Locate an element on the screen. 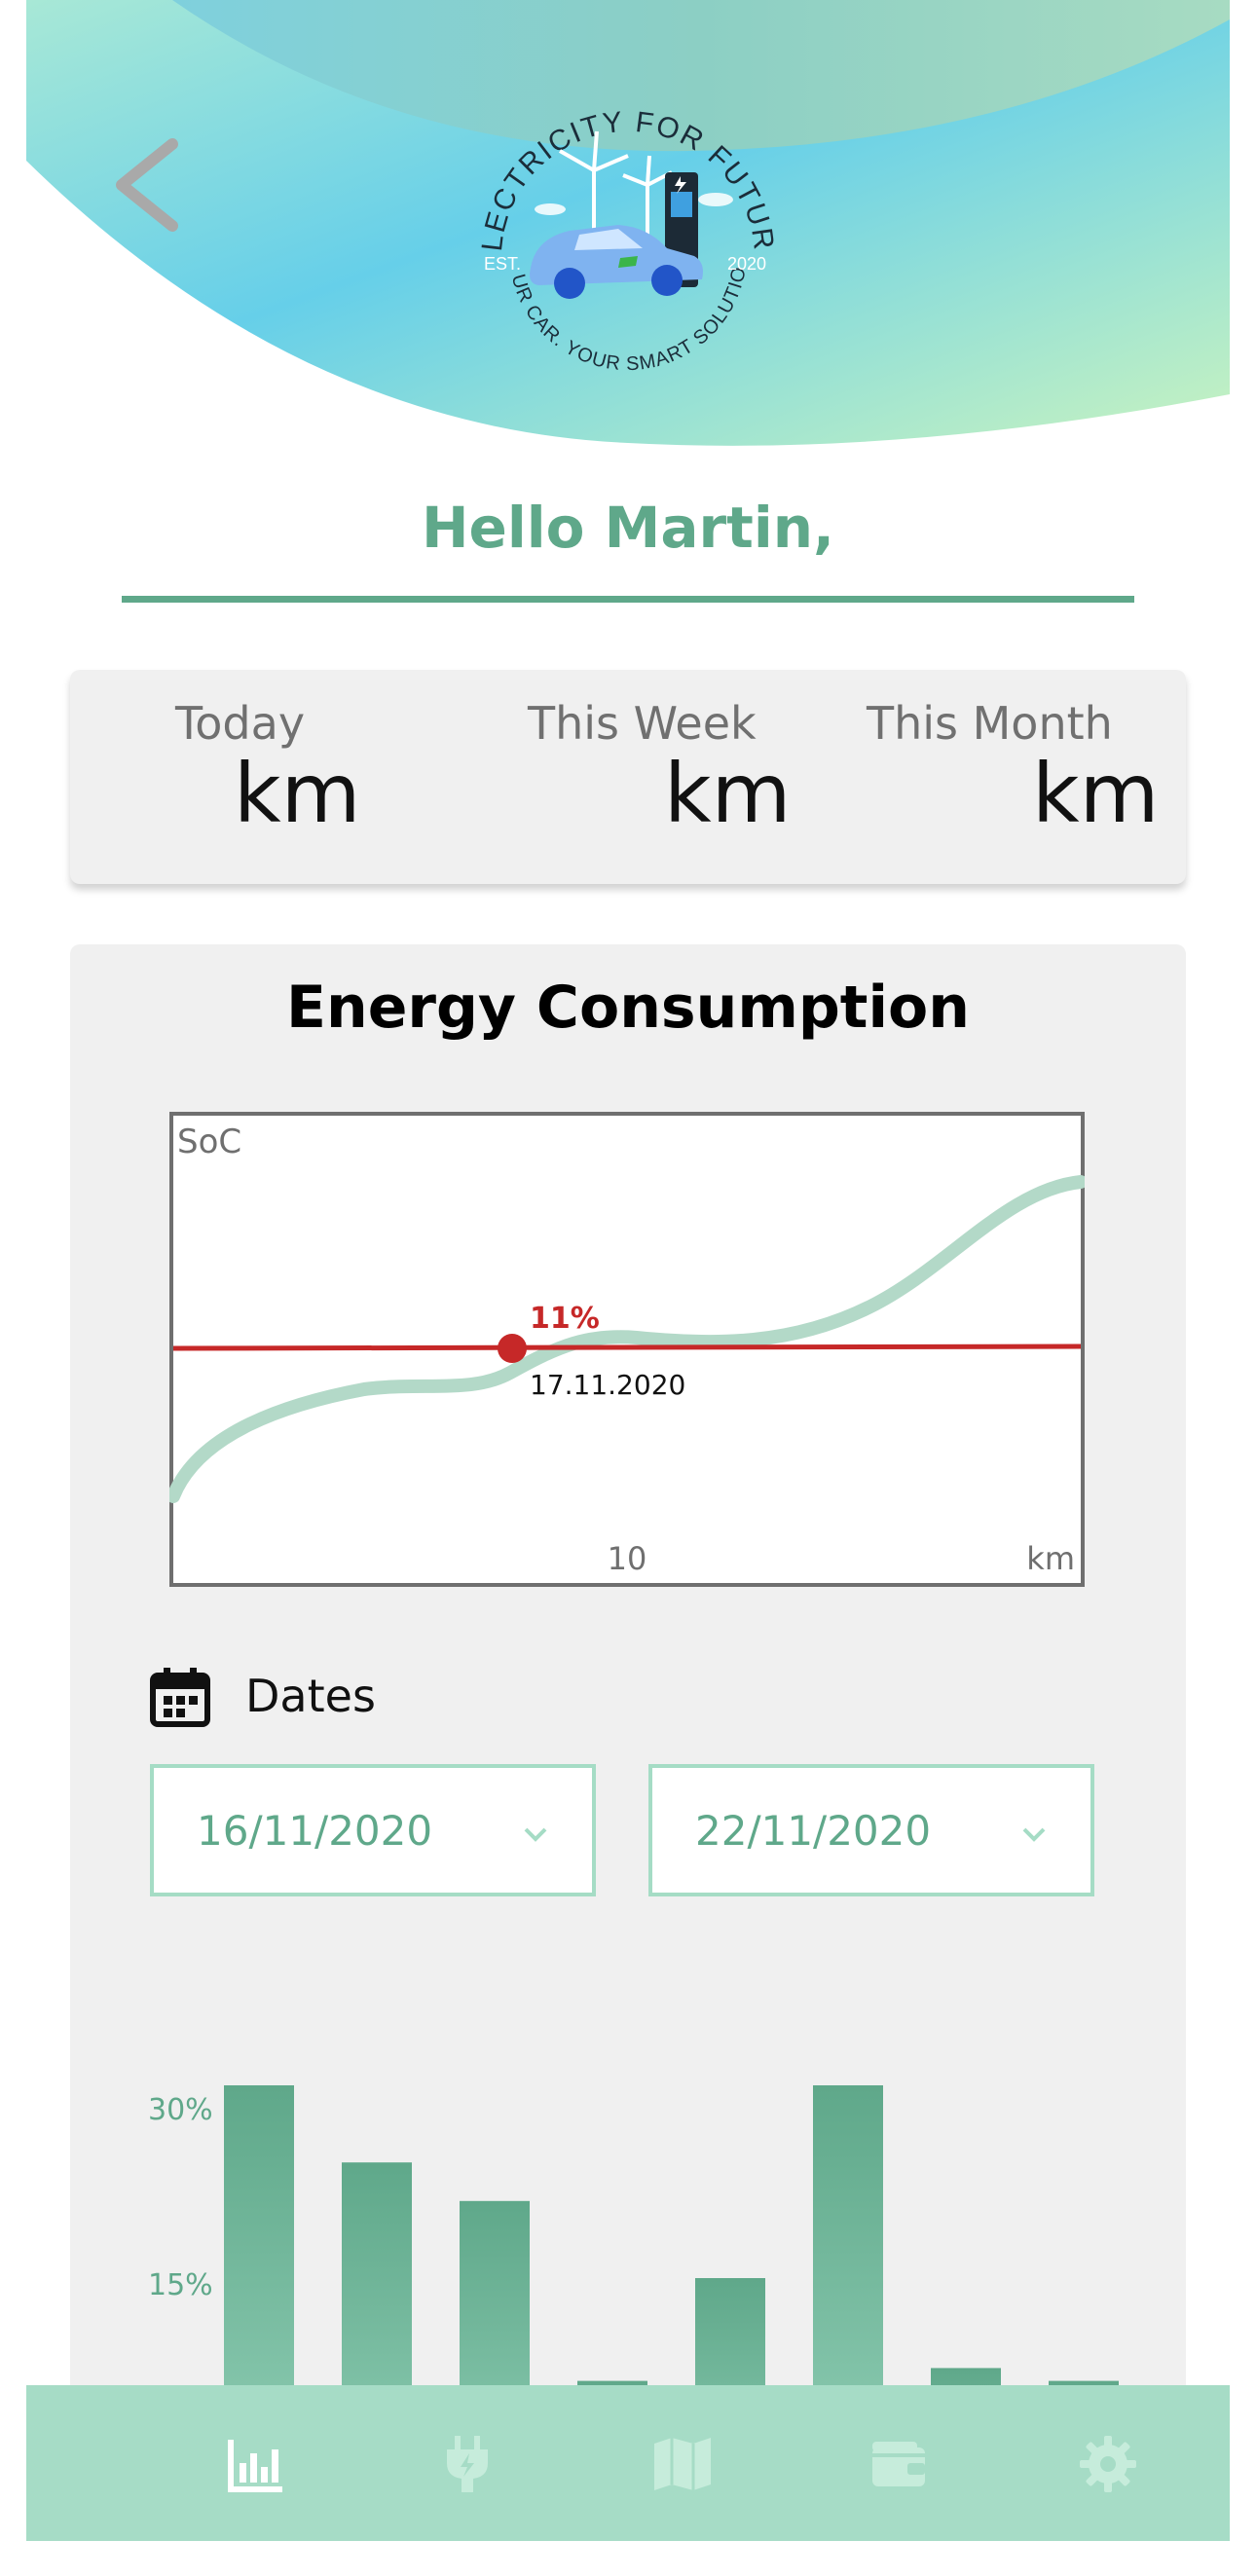  stat-today: Today km is located at coordinates (351, 769).